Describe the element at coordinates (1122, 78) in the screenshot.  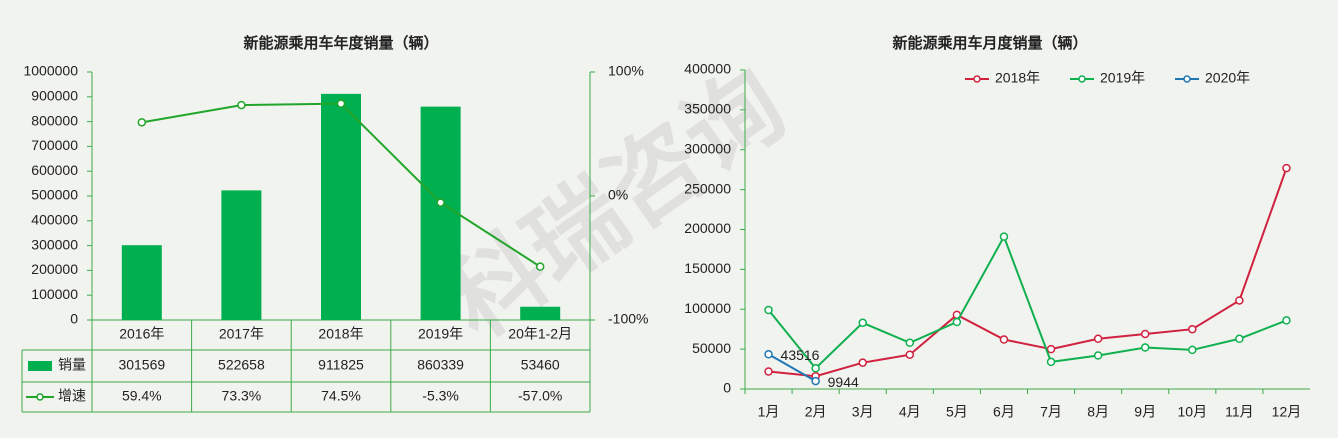
I see `legend-label: 2019年` at that location.